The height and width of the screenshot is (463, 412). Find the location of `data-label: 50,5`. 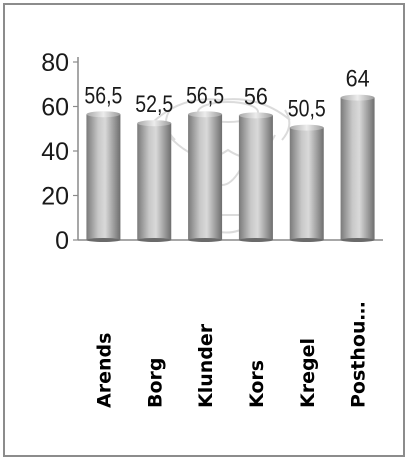

data-label: 50,5 is located at coordinates (307, 109).